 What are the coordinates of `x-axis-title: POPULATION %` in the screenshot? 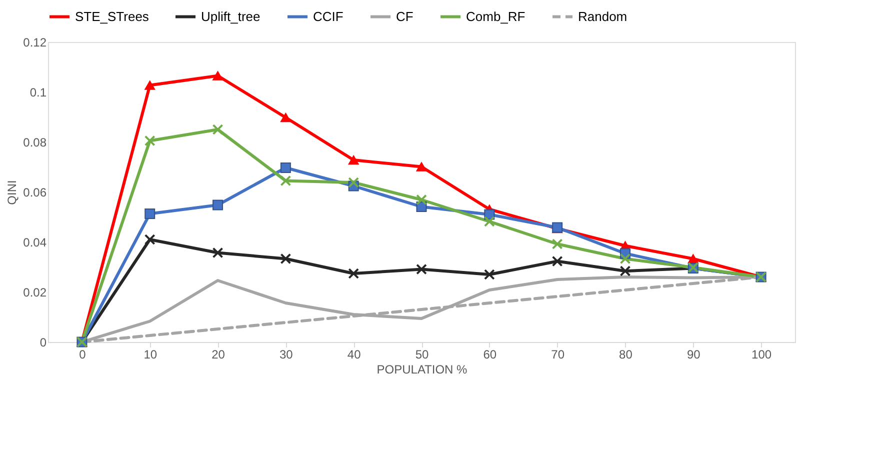 It's located at (422, 369).